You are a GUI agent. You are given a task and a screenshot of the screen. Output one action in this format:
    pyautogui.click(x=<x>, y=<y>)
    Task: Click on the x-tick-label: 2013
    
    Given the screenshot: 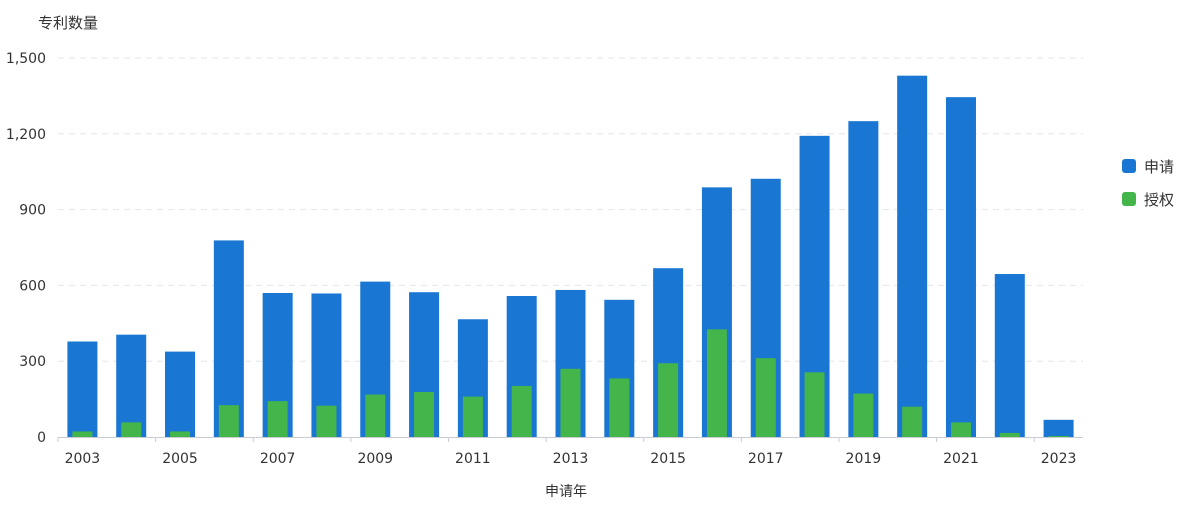 What is the action you would take?
    pyautogui.click(x=571, y=459)
    